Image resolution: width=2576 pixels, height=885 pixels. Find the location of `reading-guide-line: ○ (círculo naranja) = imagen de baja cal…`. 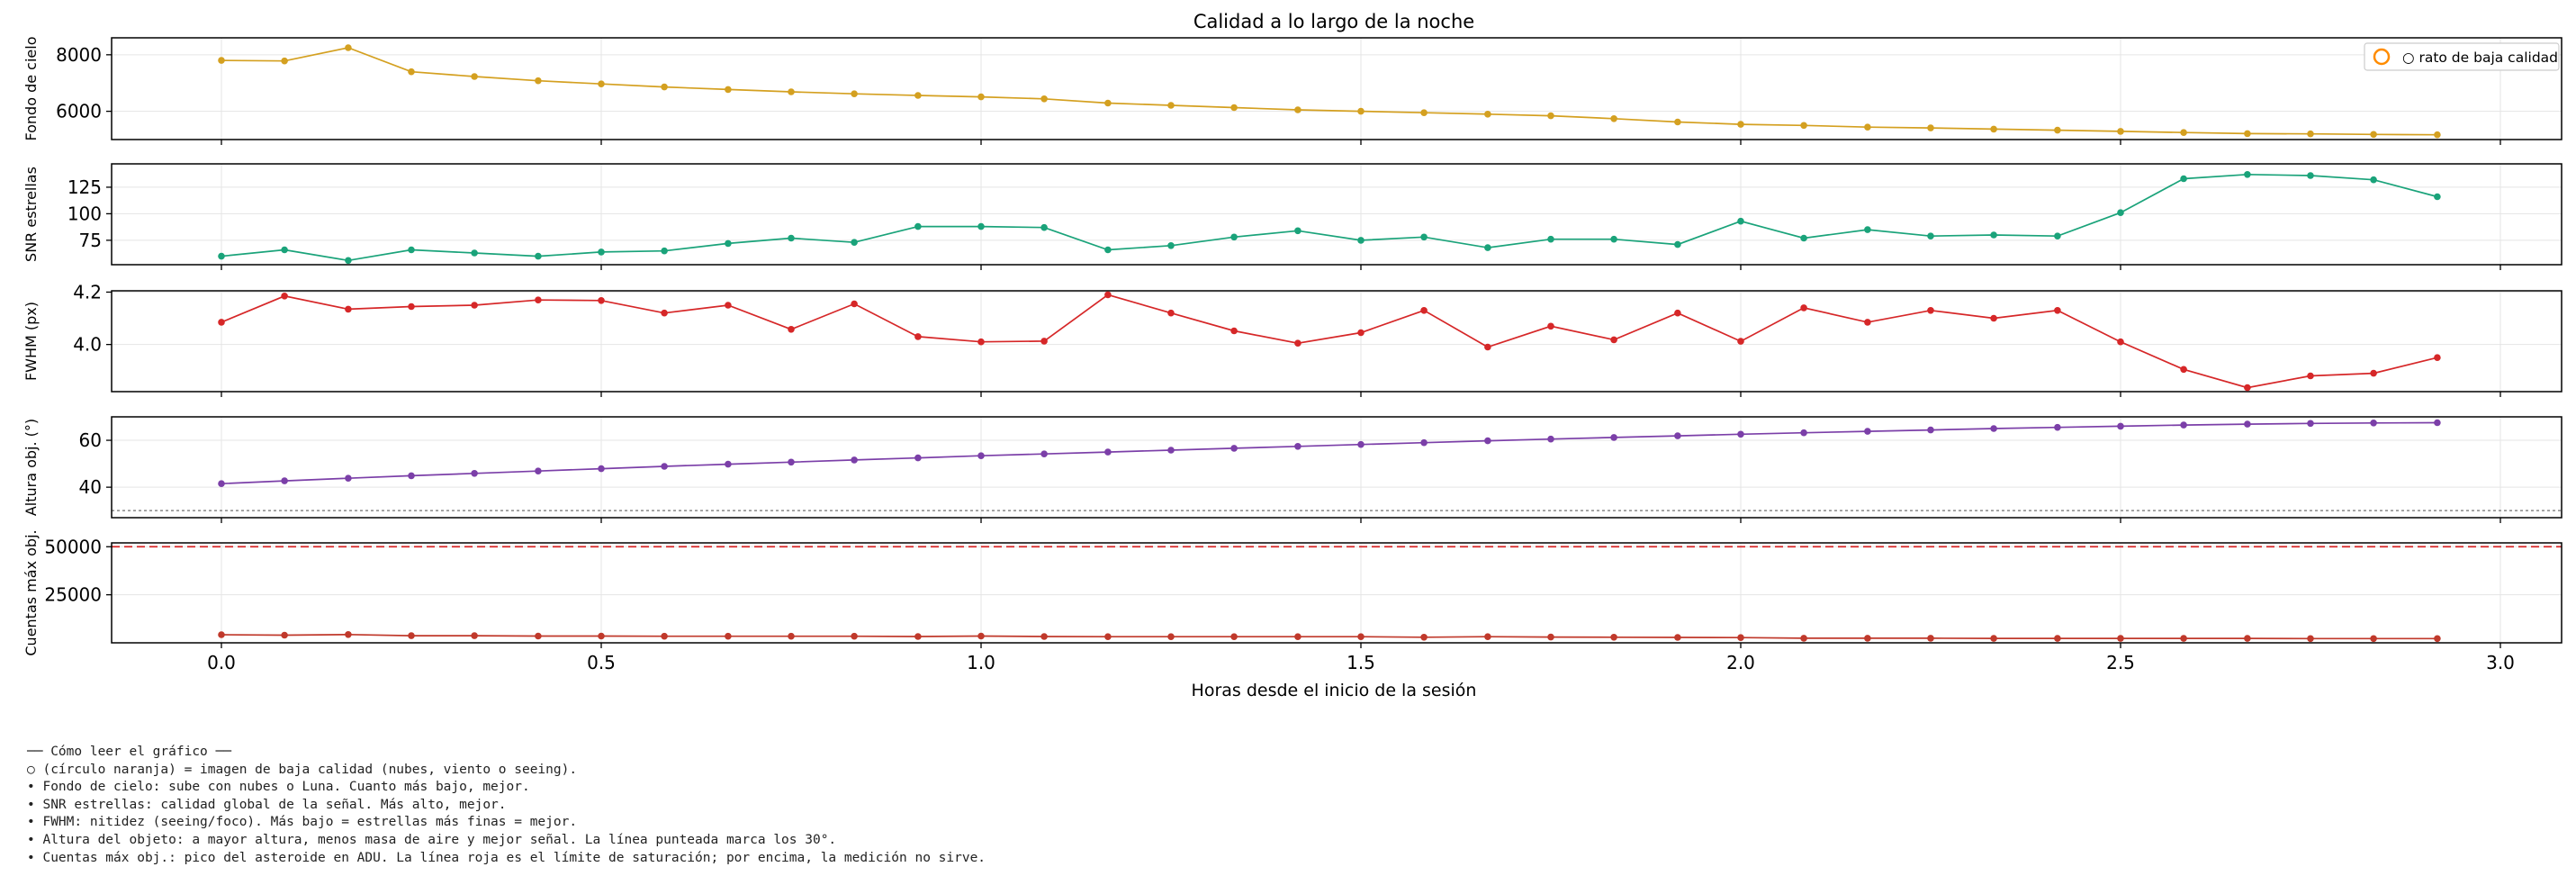

reading-guide-line: ○ (círculo naranja) = imagen de baja cal… is located at coordinates (302, 769).